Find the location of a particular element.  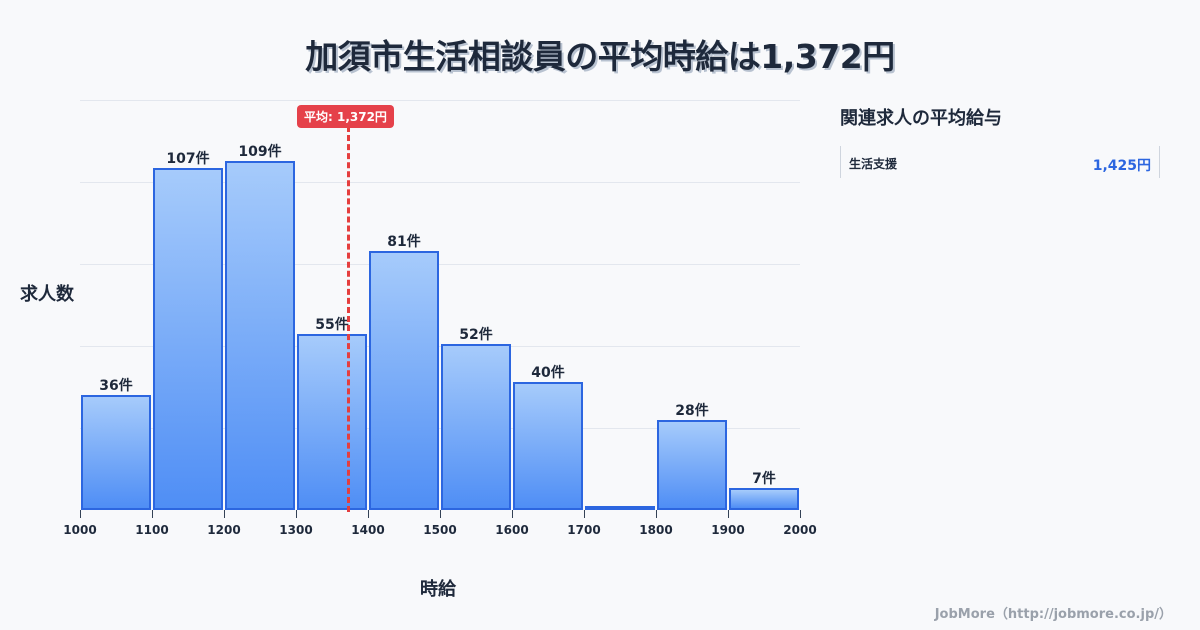

bar-value-label: 55件 is located at coordinates (332, 325).